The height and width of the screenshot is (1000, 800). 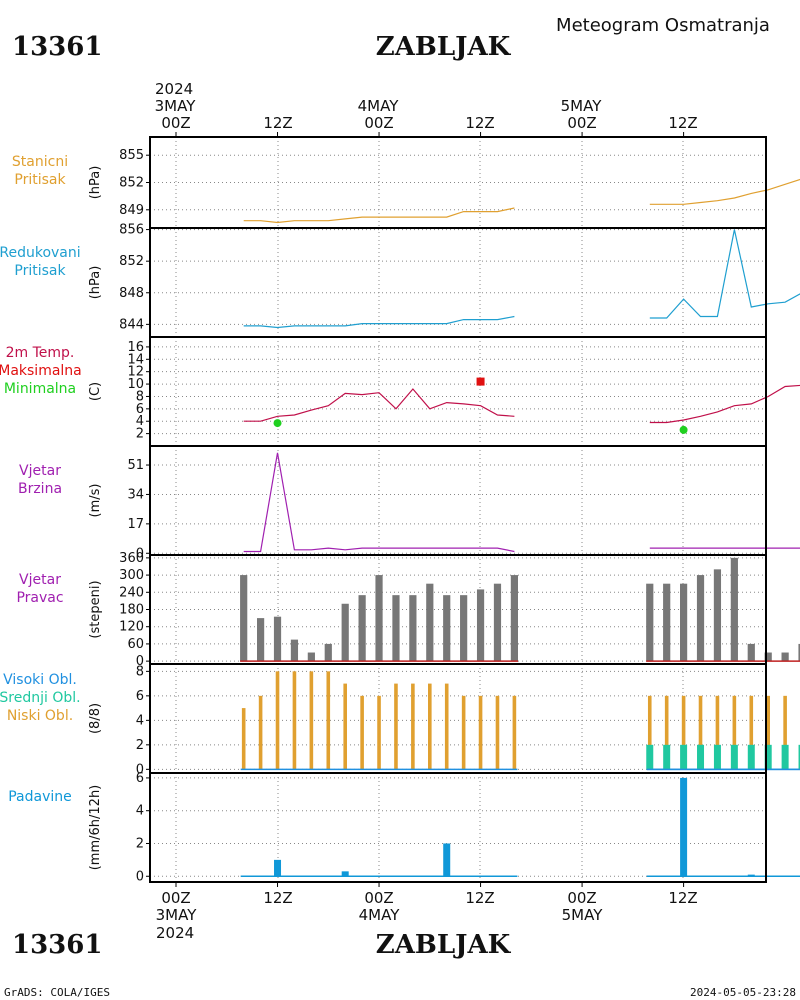 What do you see at coordinates (135, 524) in the screenshot?
I see `y-tick-label: 17` at bounding box center [135, 524].